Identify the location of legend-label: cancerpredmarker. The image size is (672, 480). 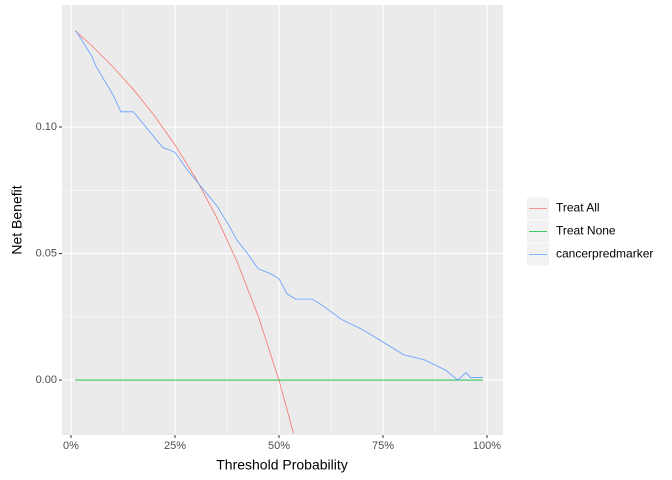
(604, 254).